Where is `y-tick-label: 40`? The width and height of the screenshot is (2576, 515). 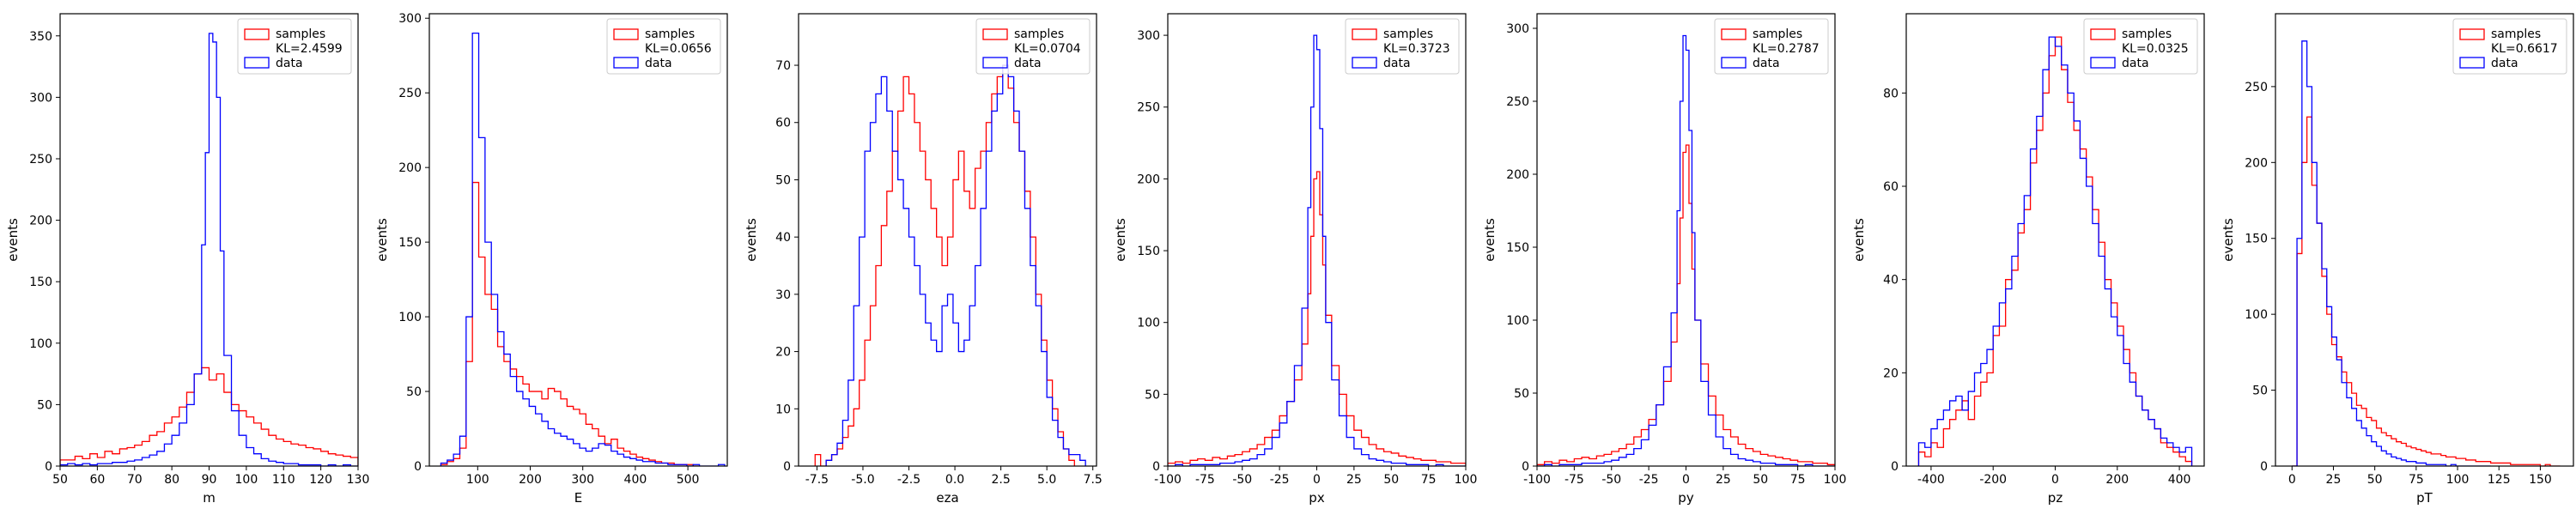 y-tick-label: 40 is located at coordinates (1891, 281).